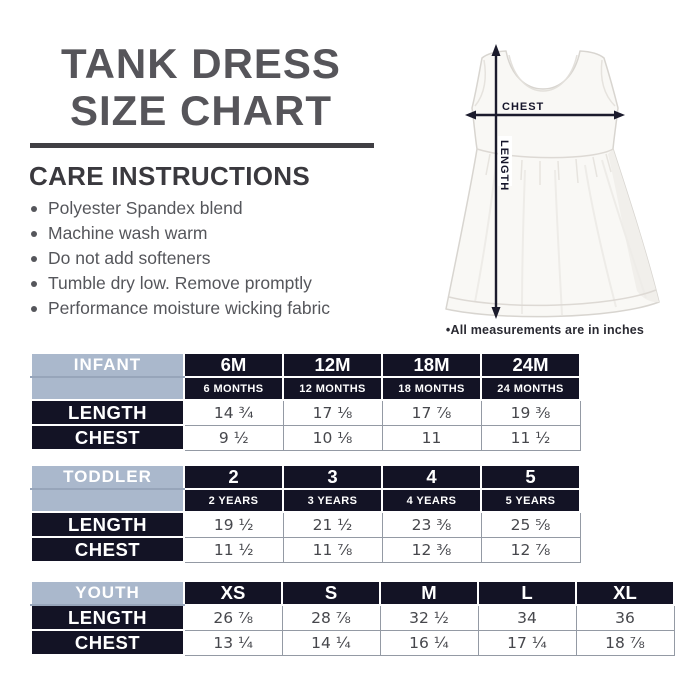  What do you see at coordinates (180, 233) in the screenshot?
I see `list-item: Machine wash warm` at bounding box center [180, 233].